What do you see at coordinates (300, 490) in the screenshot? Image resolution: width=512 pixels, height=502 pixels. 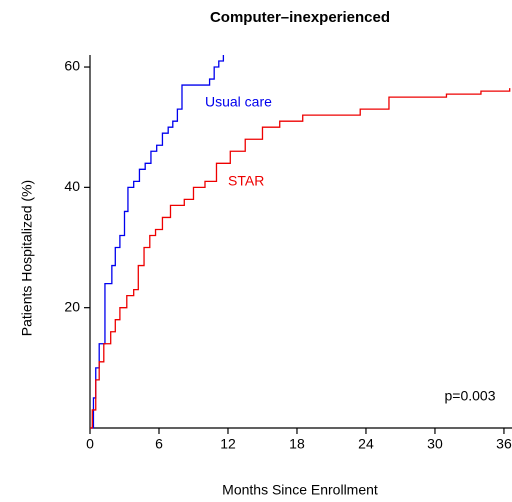 I see `x-axis-label: Months Since Enrollment` at bounding box center [300, 490].